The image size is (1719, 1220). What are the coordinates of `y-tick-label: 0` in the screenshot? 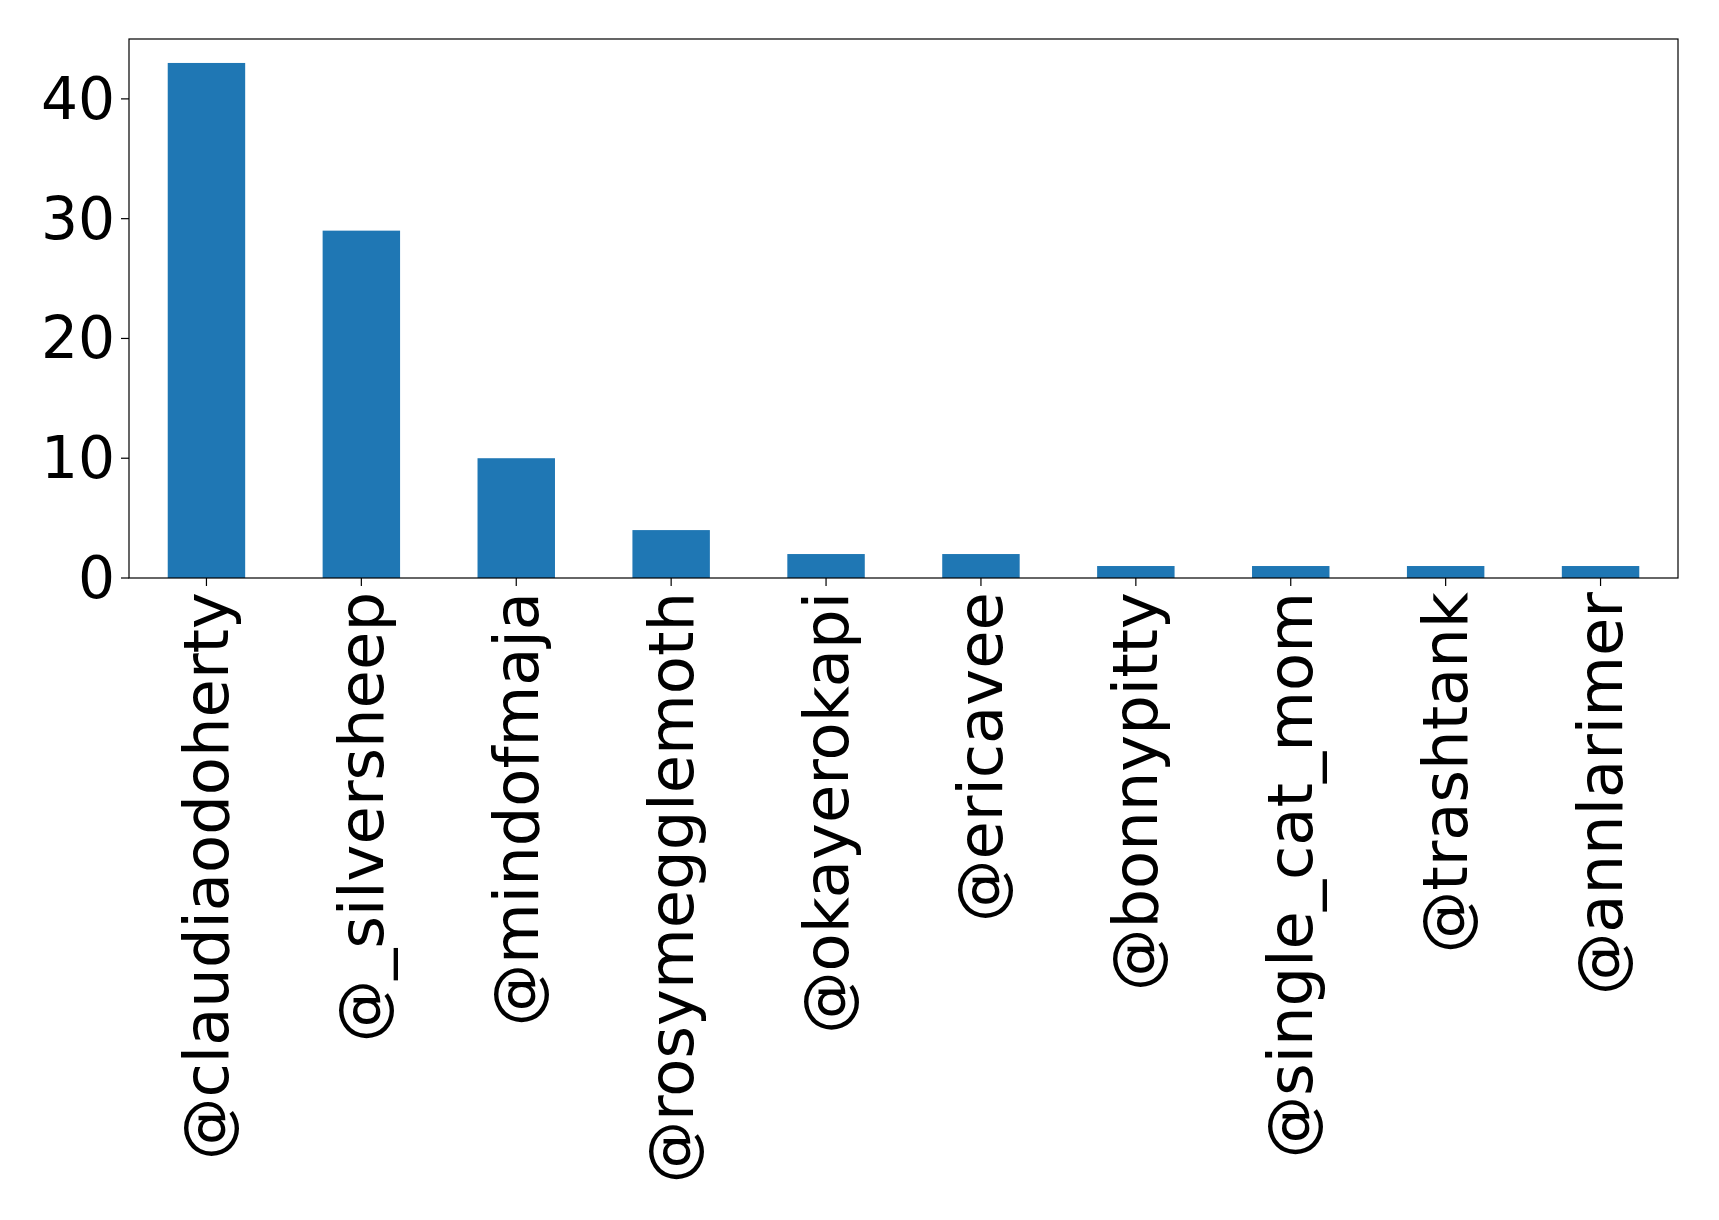 It's located at (96, 578).